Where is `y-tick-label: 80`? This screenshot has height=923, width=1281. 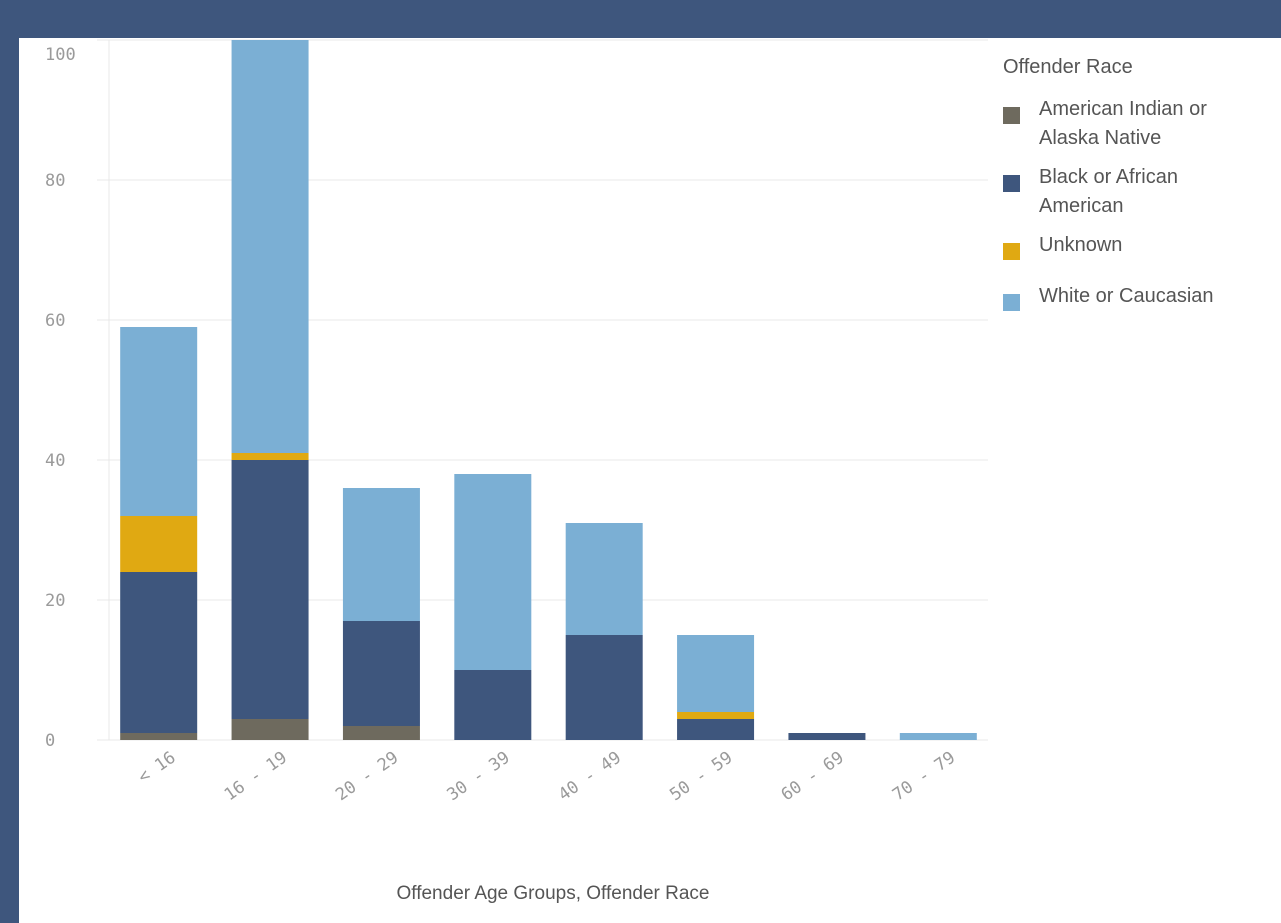 y-tick-label: 80 is located at coordinates (55, 181).